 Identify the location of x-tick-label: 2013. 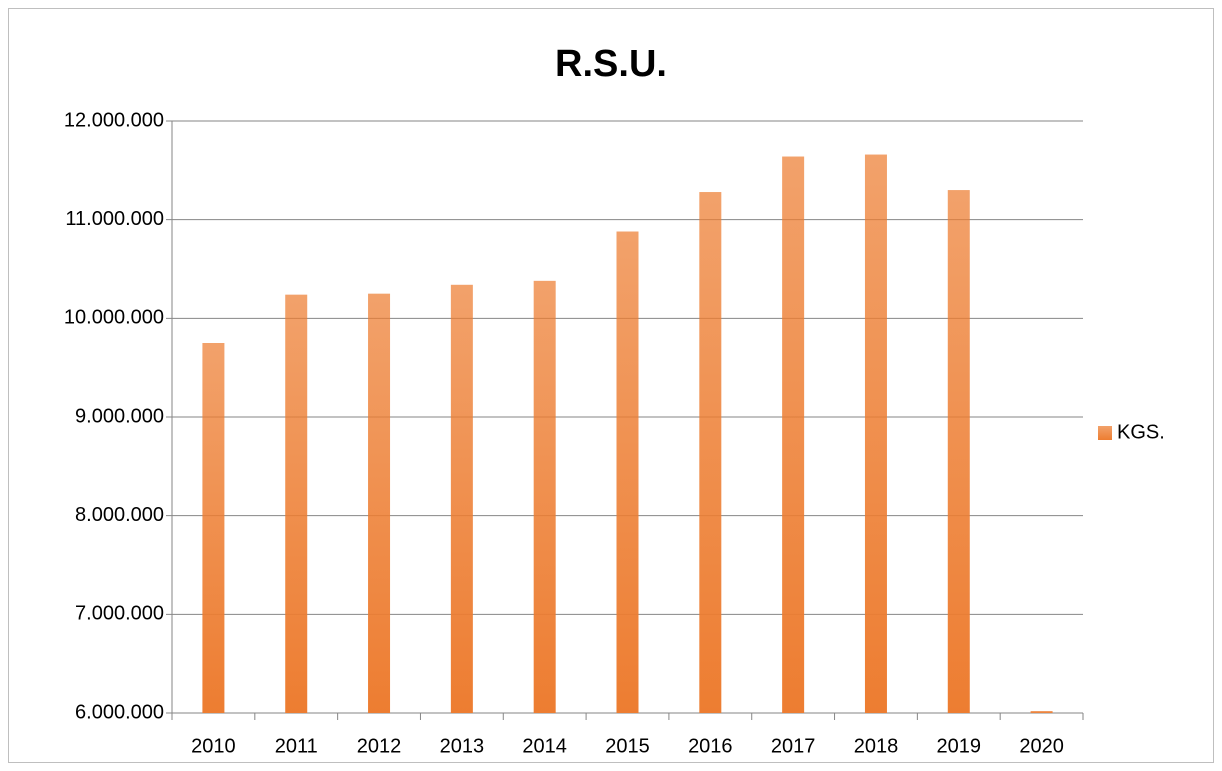
(462, 746).